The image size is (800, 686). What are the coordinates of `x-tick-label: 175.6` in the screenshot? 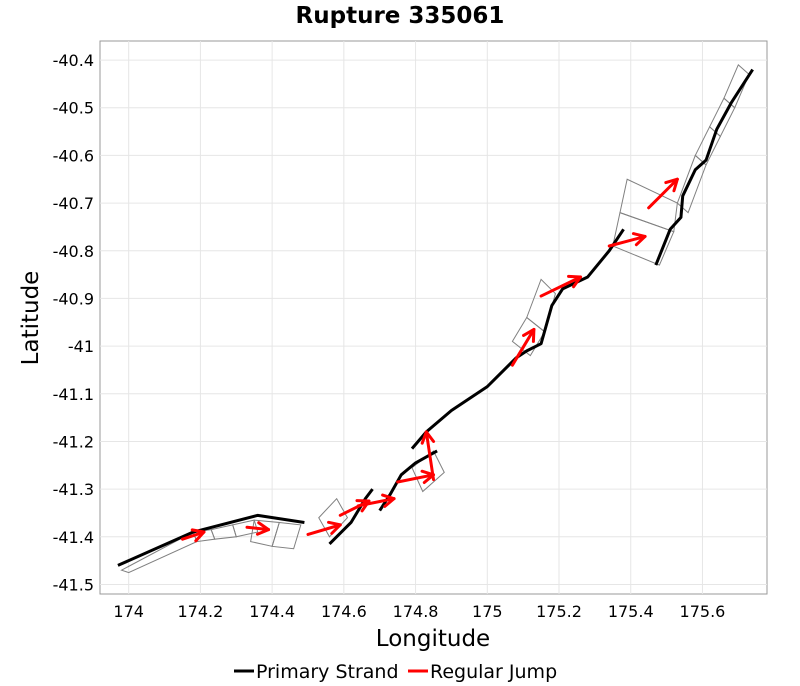 It's located at (703, 611).